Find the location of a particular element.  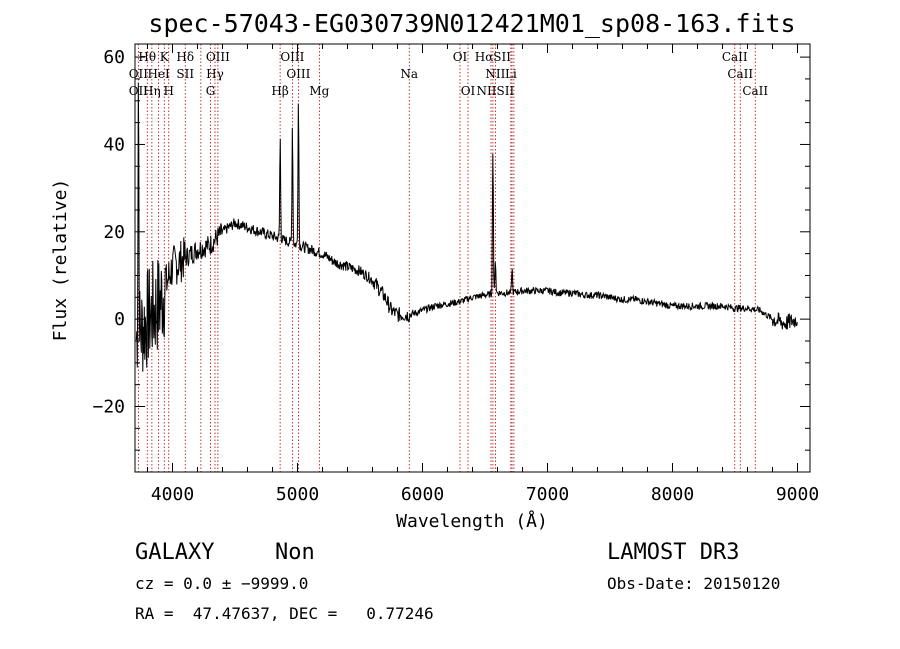

line-label: Li is located at coordinates (511, 74).